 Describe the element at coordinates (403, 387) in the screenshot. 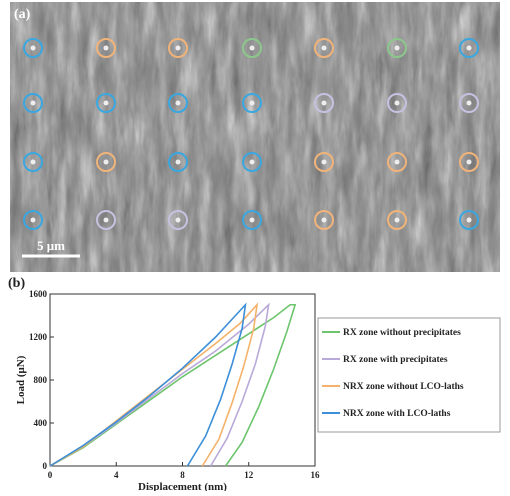

I see `legend-label: NRX zone without LCO-laths` at that location.